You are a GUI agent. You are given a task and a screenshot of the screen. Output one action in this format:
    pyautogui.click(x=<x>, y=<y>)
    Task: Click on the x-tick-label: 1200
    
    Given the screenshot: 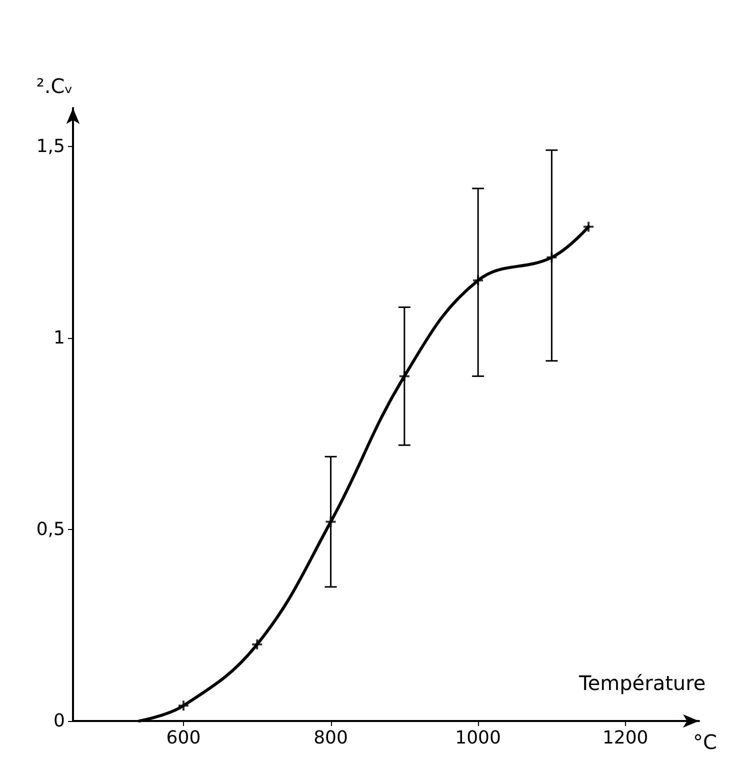 What is the action you would take?
    pyautogui.click(x=625, y=738)
    